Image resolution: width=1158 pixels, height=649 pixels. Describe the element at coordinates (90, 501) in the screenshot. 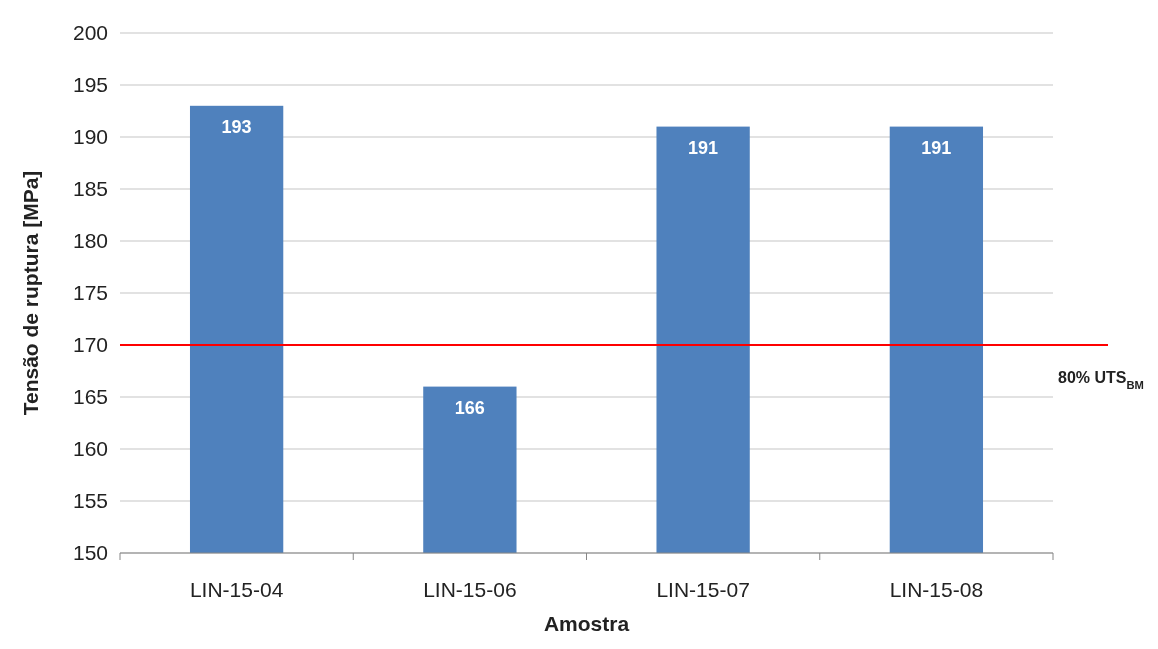

I see `y-tick-label: 155` at that location.